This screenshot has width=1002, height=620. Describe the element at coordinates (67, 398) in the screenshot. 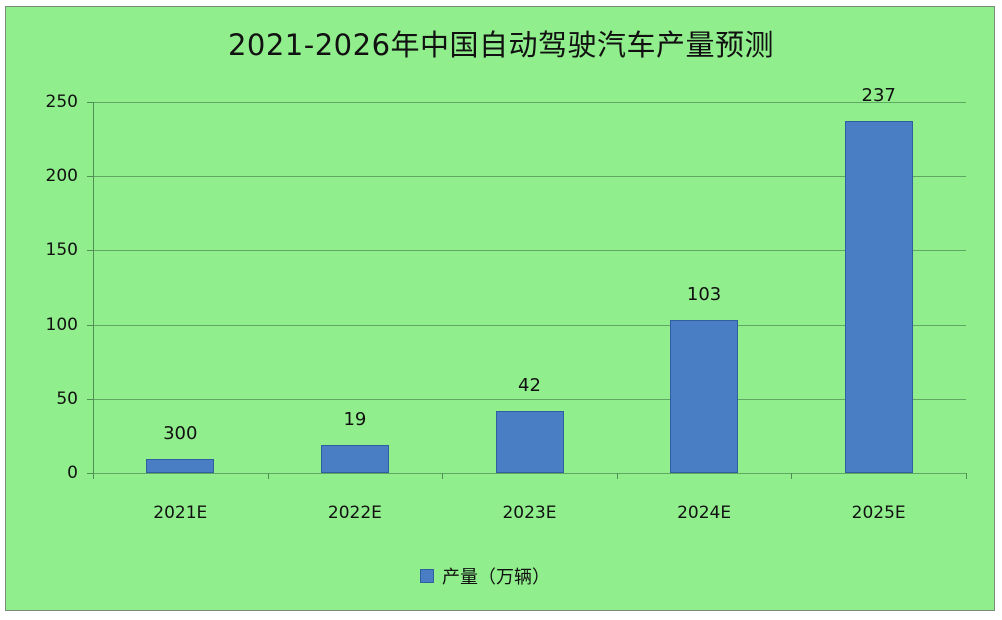

I see `y-tick-label: 50` at that location.